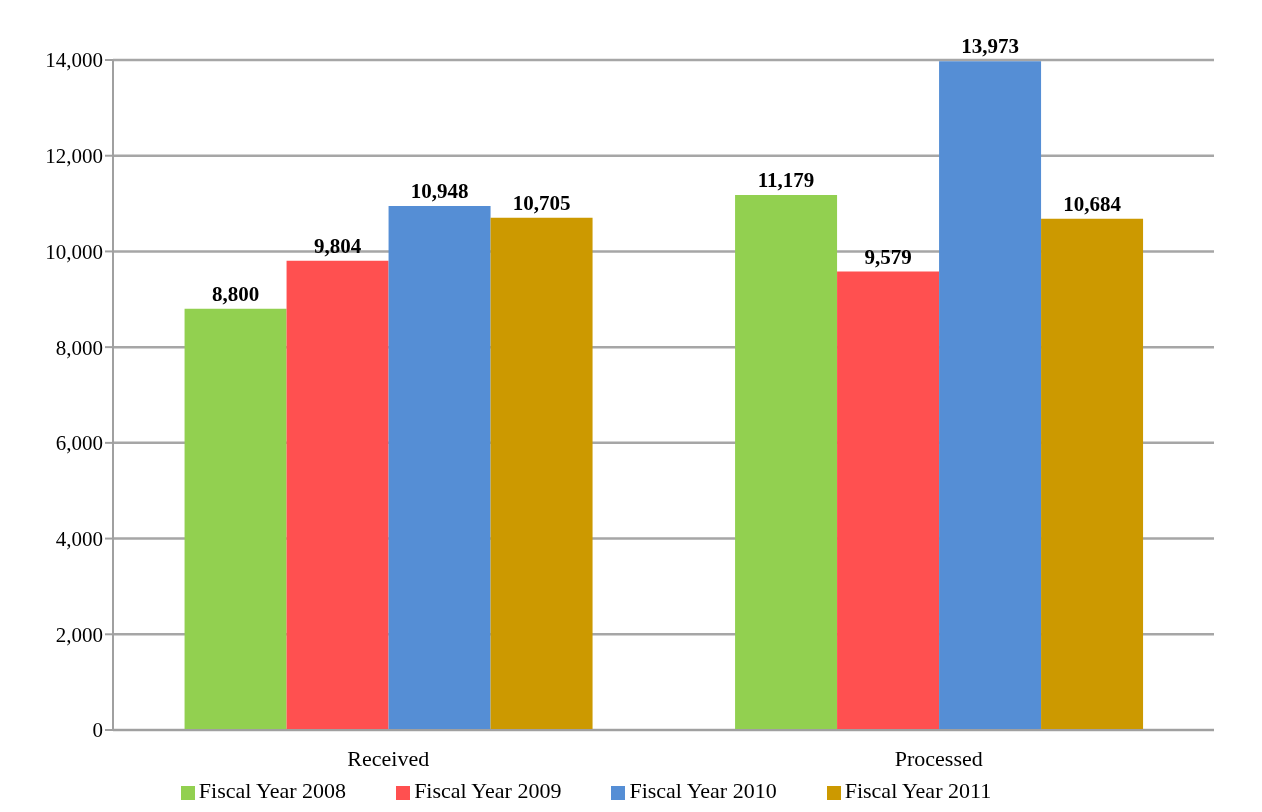 This screenshot has width=1262, height=812. I want to click on y-tick-label: 8,000, so click(79, 347).